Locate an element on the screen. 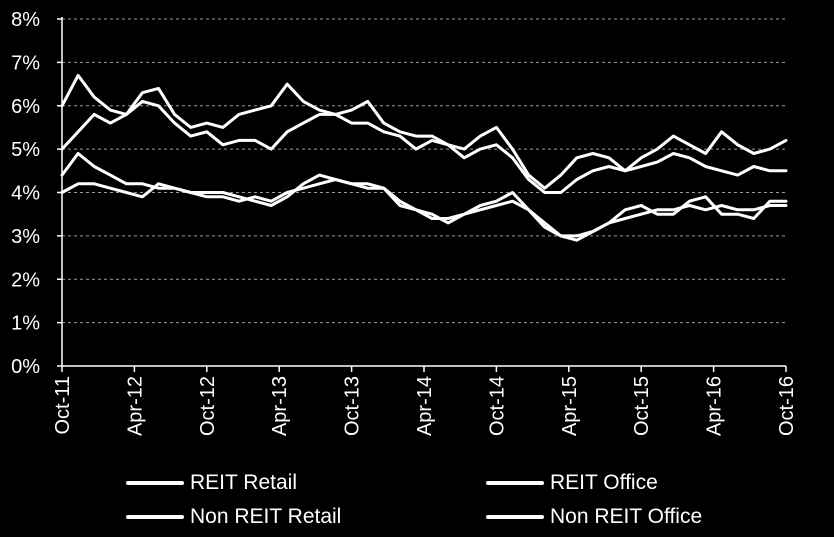 This screenshot has width=834, height=537. x-tick-label: Apr-12 is located at coordinates (135, 406).